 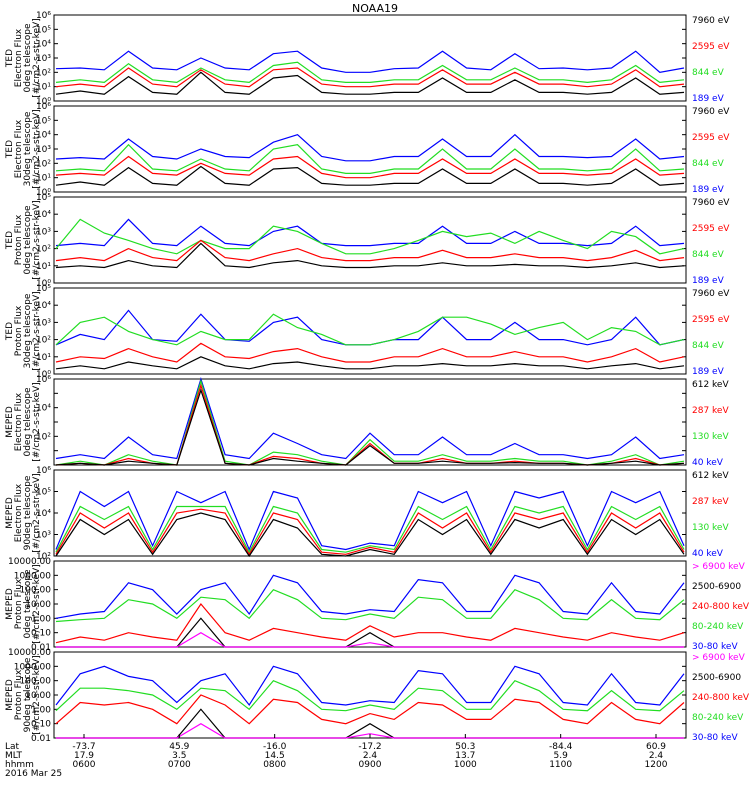 I want to click on x-tick-label: 1100, so click(x=560, y=765).